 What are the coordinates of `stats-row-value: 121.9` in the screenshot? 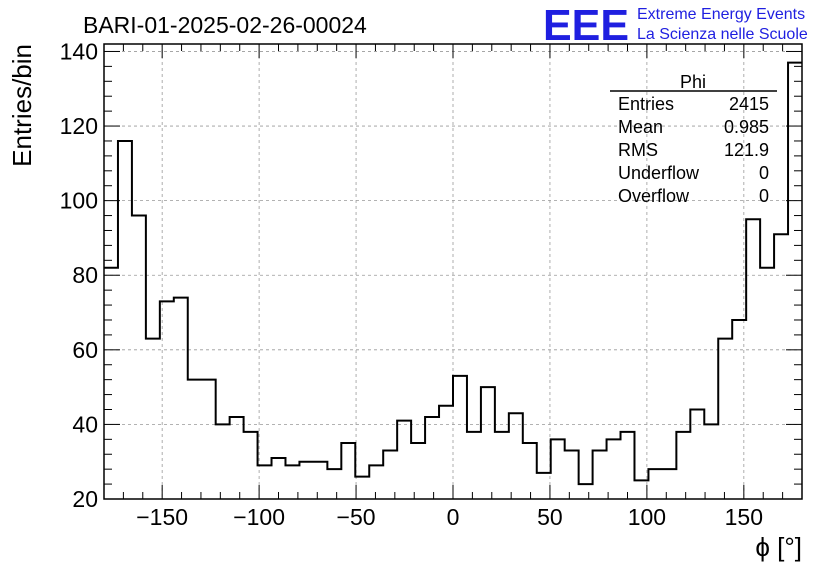 It's located at (746, 150).